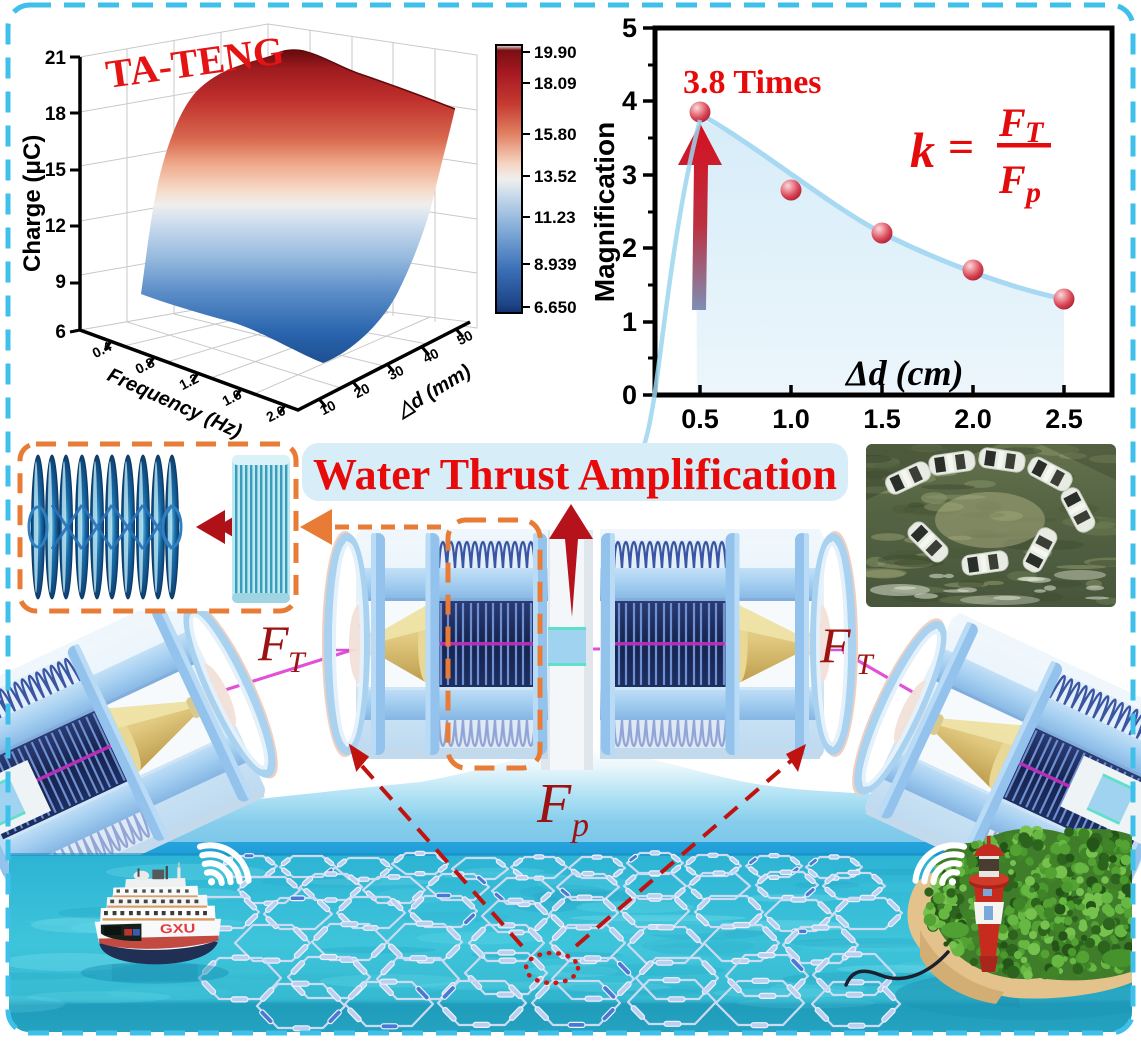 The image size is (1141, 1043). I want to click on svg-text: 8.939, so click(555, 264).